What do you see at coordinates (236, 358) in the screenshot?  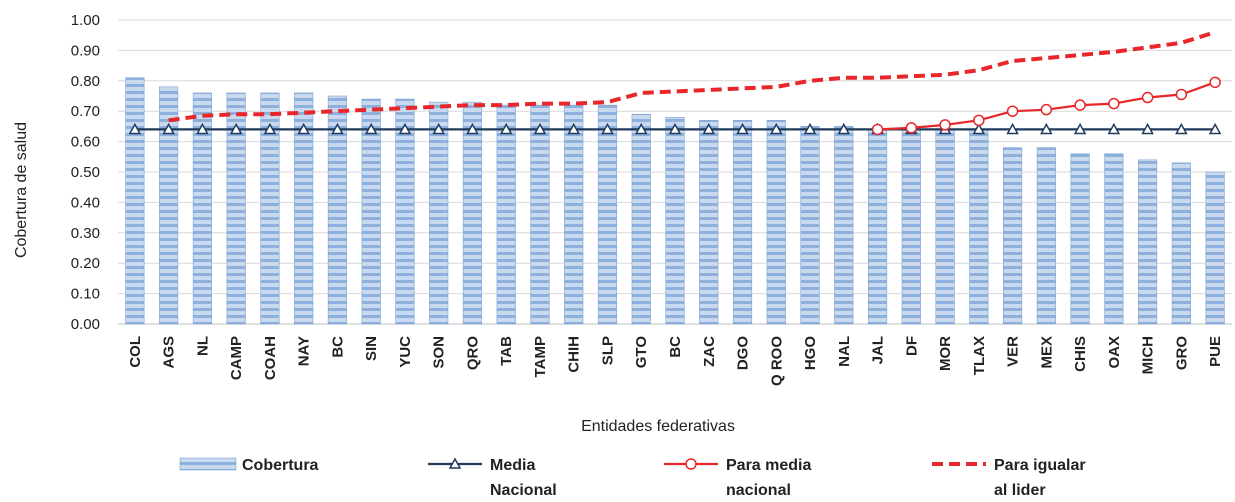 I see `x-tick-label: CAMP` at bounding box center [236, 358].